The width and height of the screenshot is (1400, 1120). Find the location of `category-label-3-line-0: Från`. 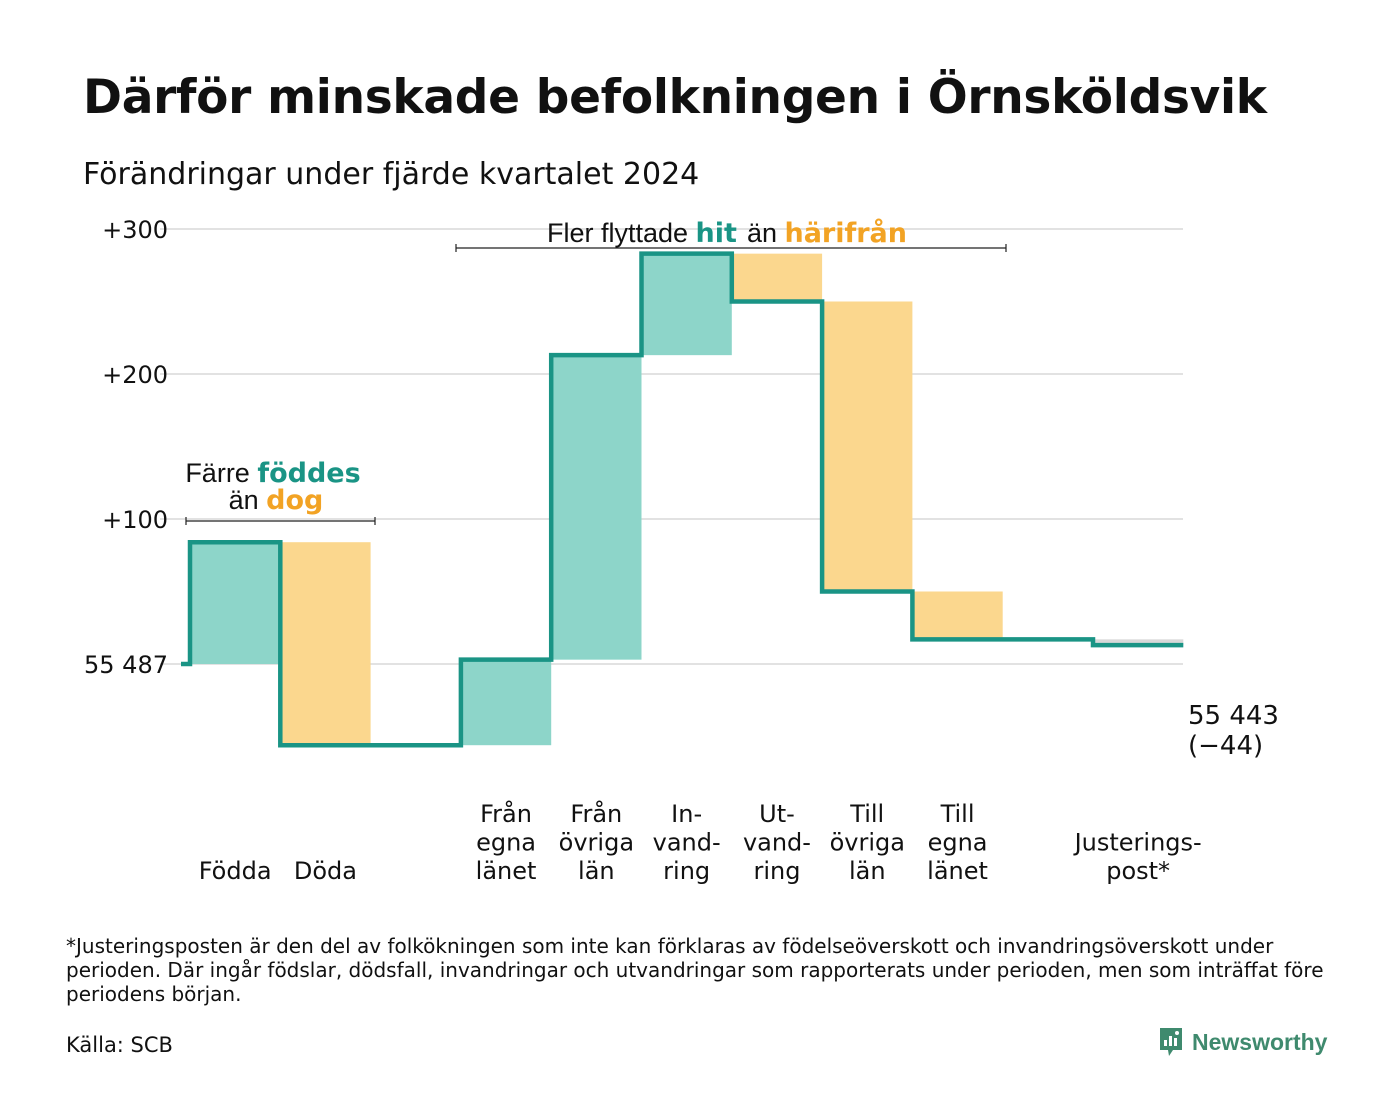

category-label-3-line-0: Från is located at coordinates (506, 813).